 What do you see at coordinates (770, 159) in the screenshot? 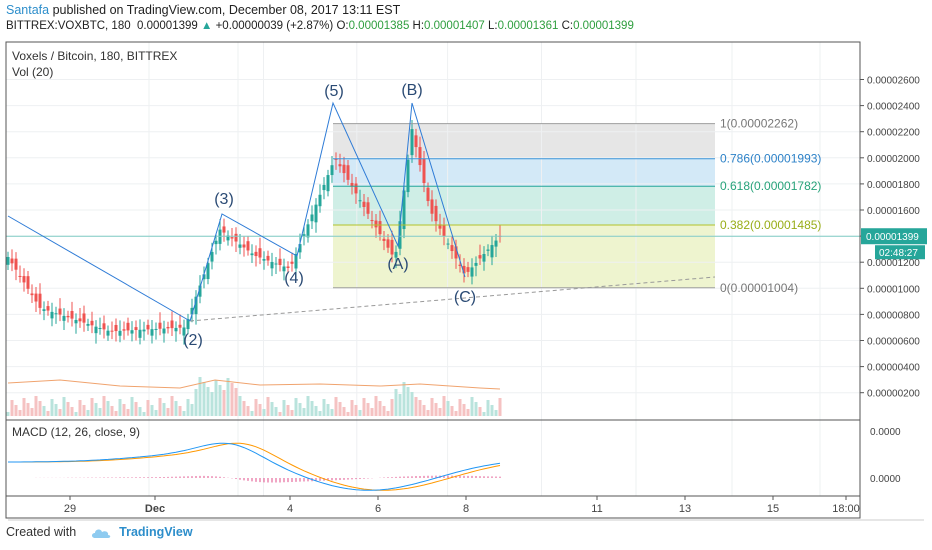
I see `fib-level-label: 0.786(0.00001993)` at bounding box center [770, 159].